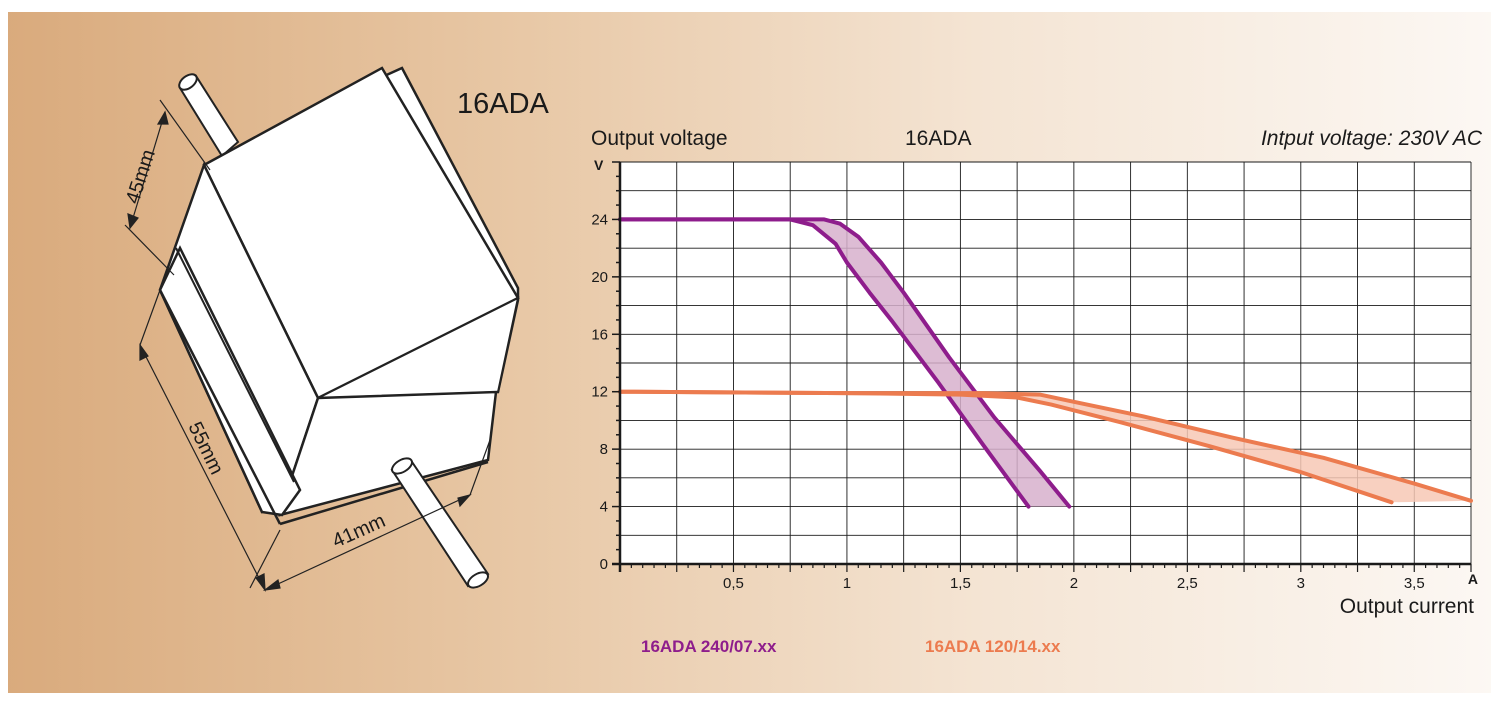 Image resolution: width=1501 pixels, height=707 pixels. What do you see at coordinates (993, 646) in the screenshot?
I see `legend-series-2: 16ADA 120/14.xx` at bounding box center [993, 646].